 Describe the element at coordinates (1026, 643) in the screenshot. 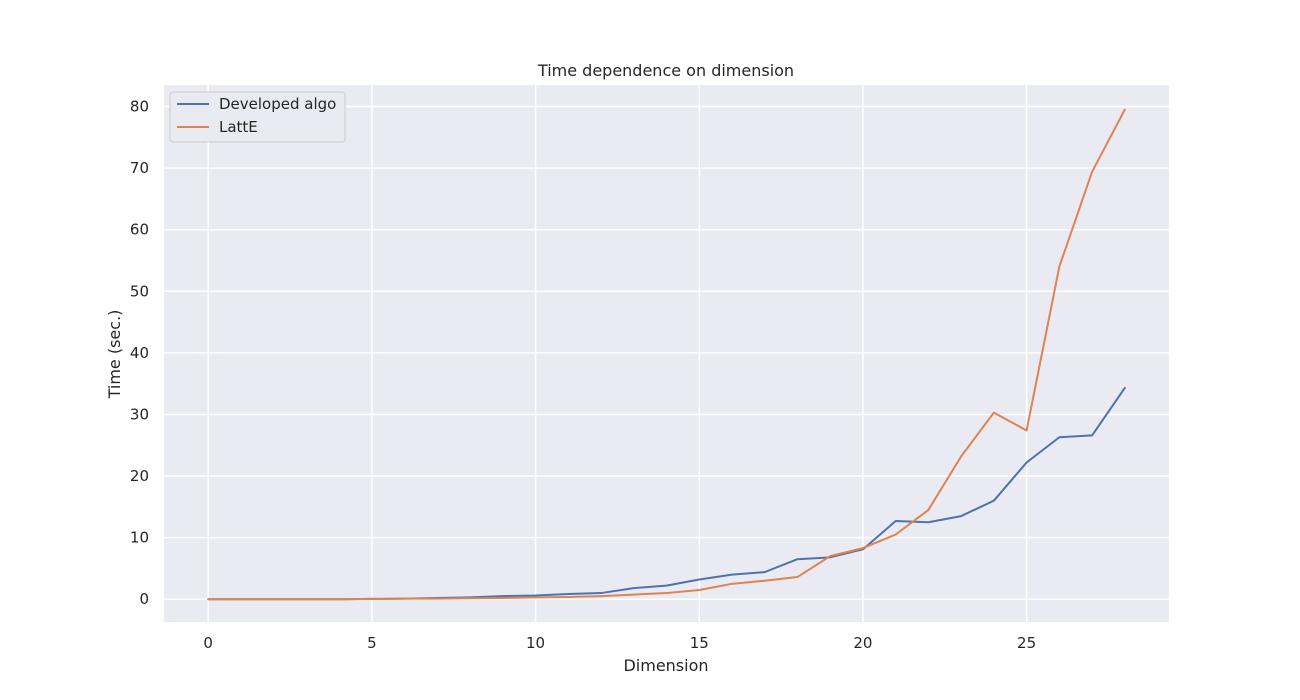

I see `x-tick-label: 25` at that location.